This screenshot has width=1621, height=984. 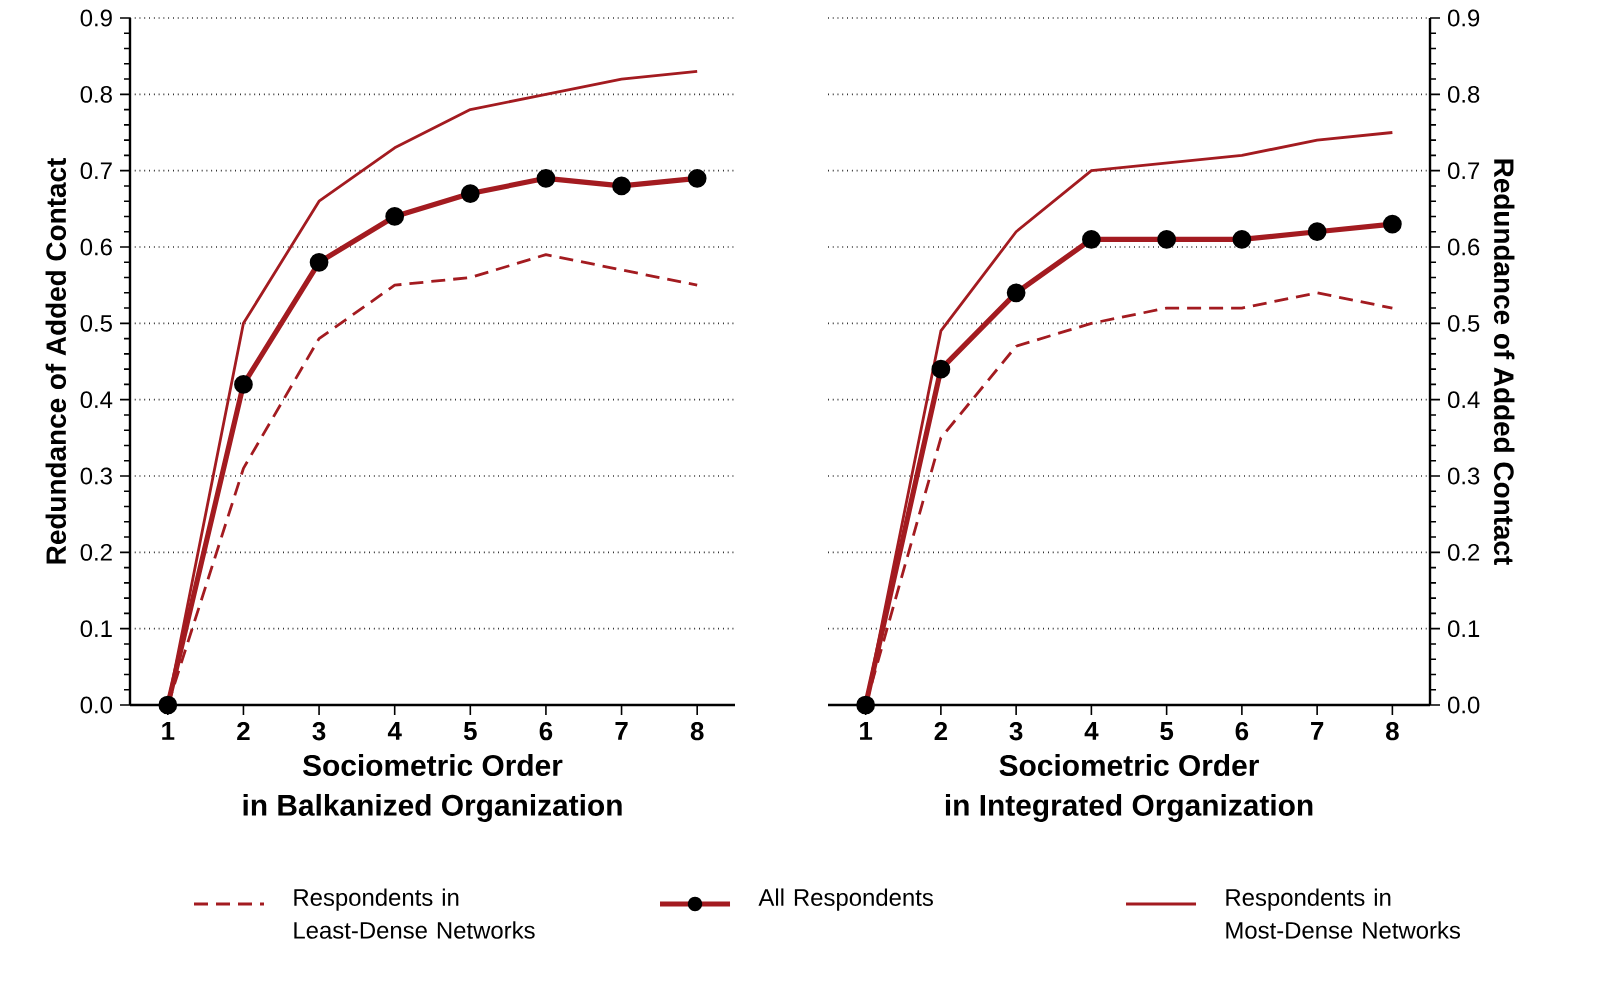 I want to click on y2-tick-label: 0.7, so click(x=1463, y=171).